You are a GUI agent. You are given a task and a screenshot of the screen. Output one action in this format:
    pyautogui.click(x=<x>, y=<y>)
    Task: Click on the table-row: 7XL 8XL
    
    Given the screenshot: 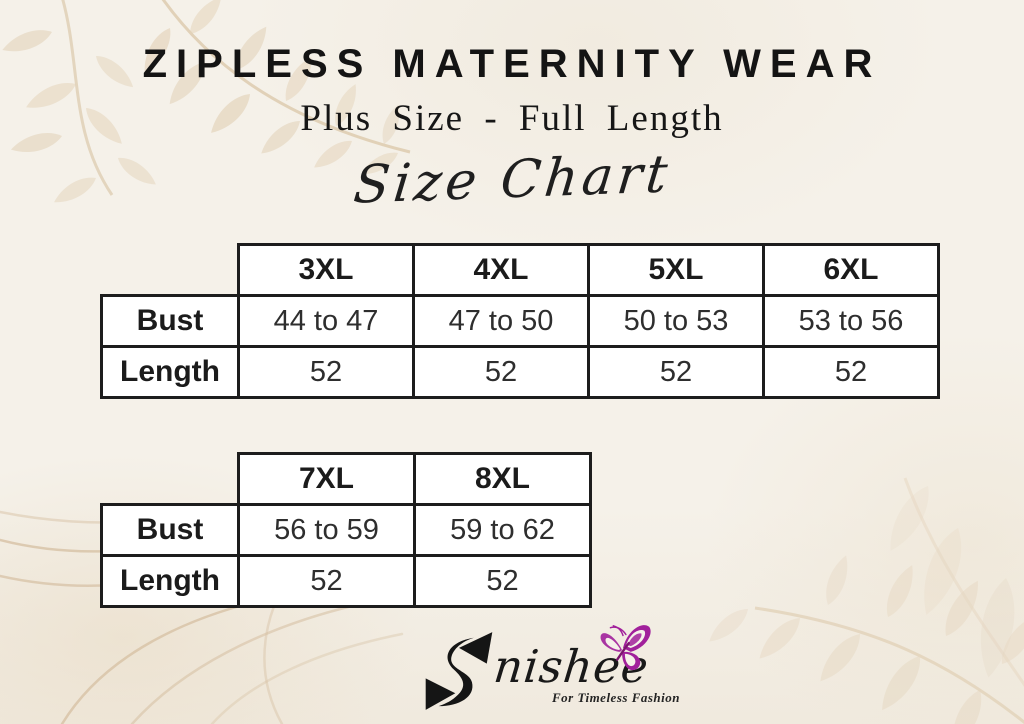 What is the action you would take?
    pyautogui.click(x=347, y=479)
    